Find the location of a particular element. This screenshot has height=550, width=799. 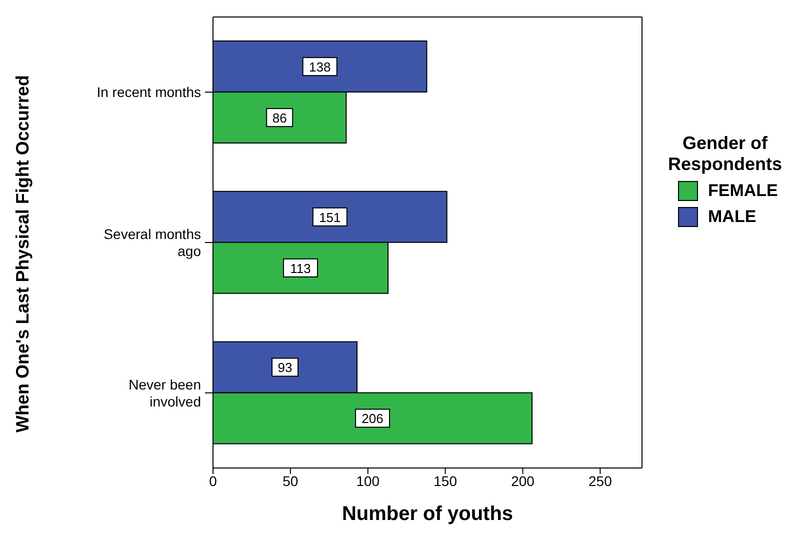

legend-label: MALE is located at coordinates (732, 217).